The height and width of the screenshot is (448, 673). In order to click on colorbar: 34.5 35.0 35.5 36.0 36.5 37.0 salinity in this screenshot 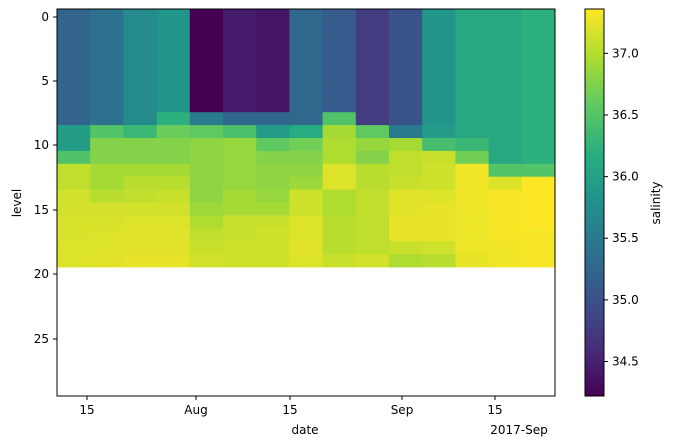, I will do `click(623, 202)`.